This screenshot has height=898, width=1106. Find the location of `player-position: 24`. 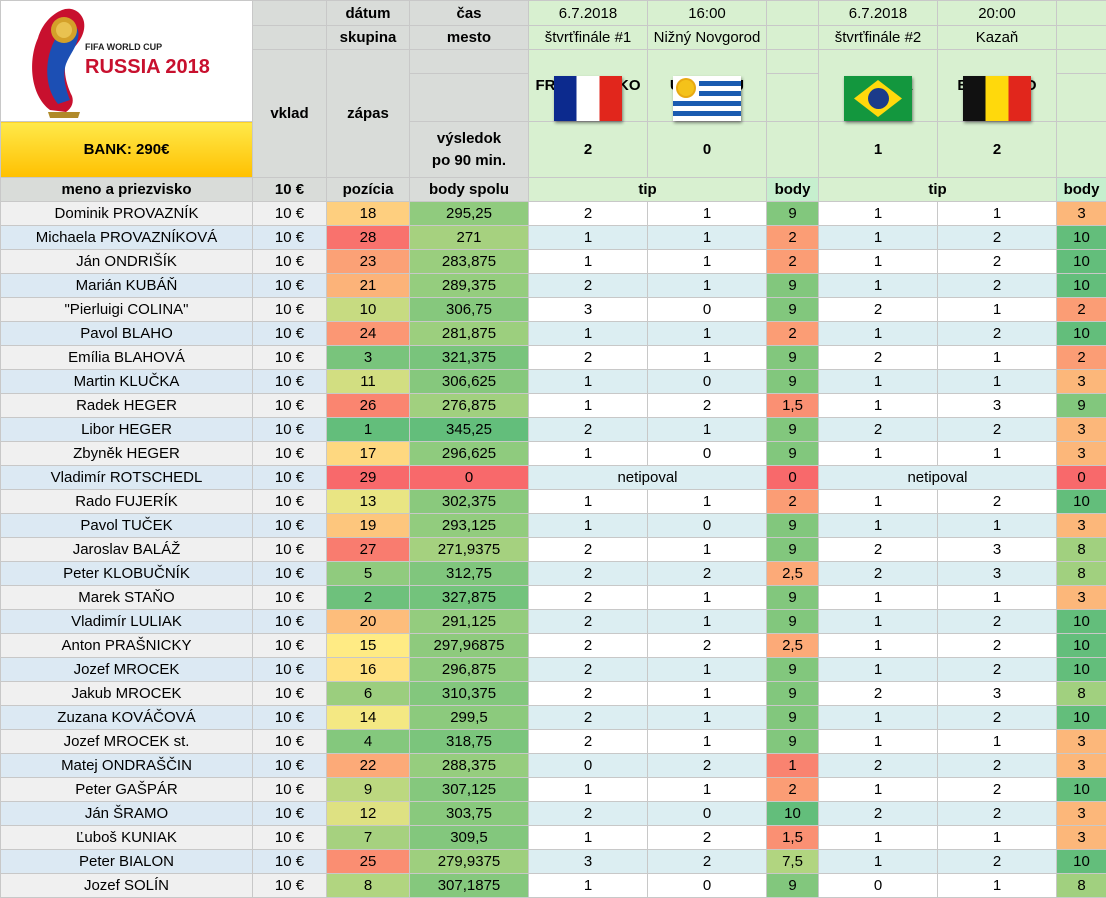

player-position: 24 is located at coordinates (368, 334).